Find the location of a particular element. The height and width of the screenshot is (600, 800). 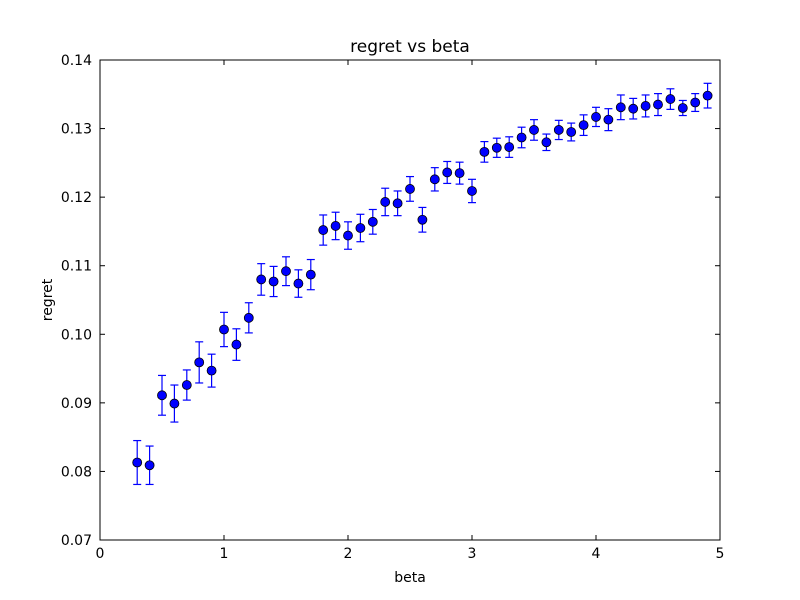

y-tick-label: 0.07 is located at coordinates (76, 541).